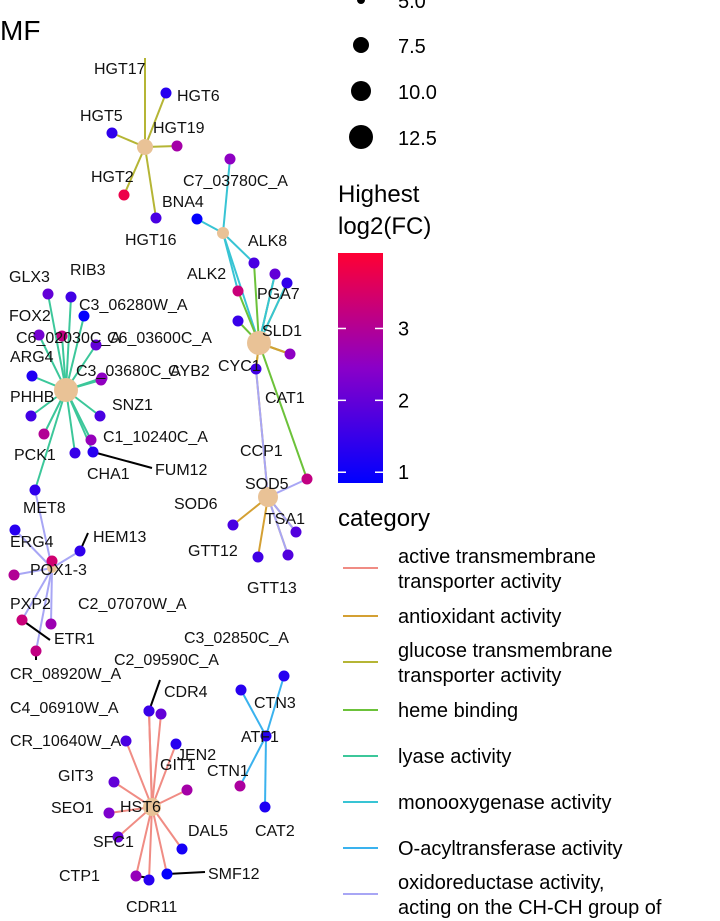 The width and height of the screenshot is (720, 921). I want to click on gene-label-c4-06910w-a: C4_06910W_A, so click(64, 708).